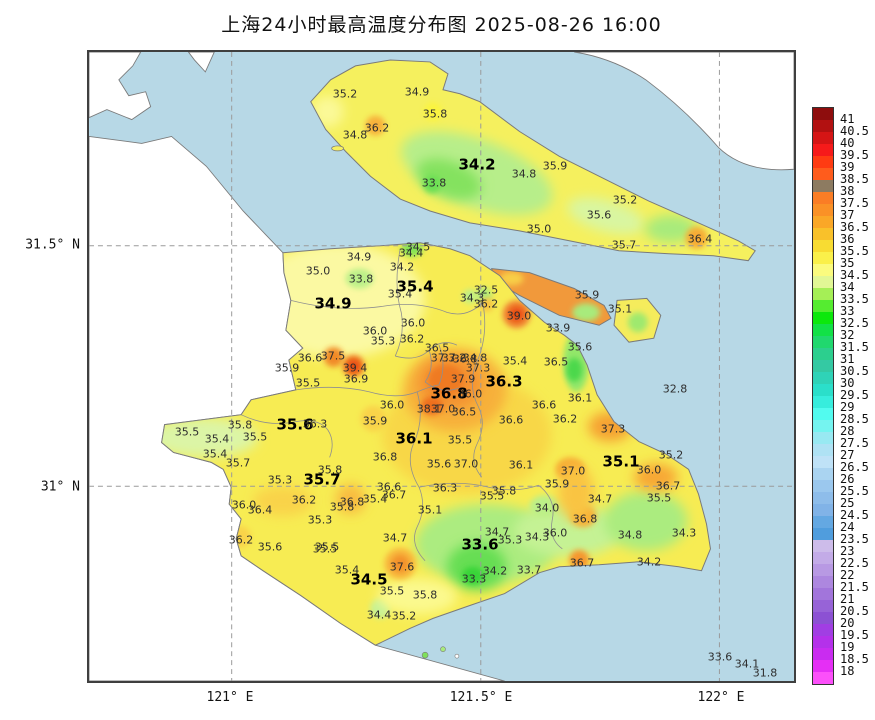  I want to click on temp-label: 34.3, so click(537, 537).